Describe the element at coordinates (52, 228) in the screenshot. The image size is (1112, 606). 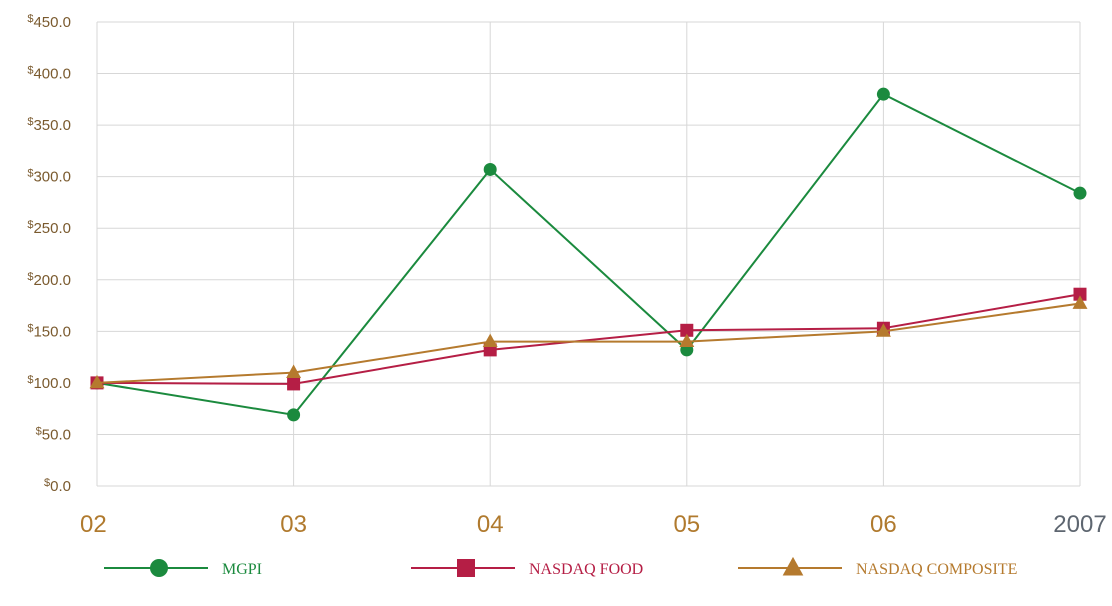
I see `y-tick-value: 250.0` at that location.